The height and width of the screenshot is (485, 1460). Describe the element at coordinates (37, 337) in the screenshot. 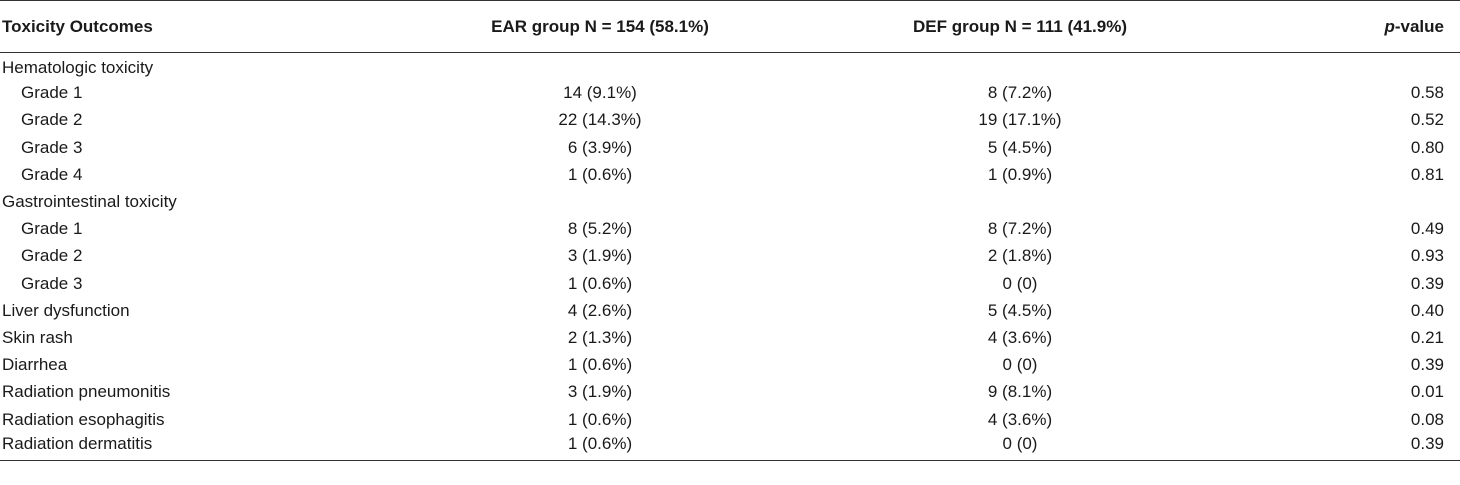

I see `row-label: Skin rash` at that location.